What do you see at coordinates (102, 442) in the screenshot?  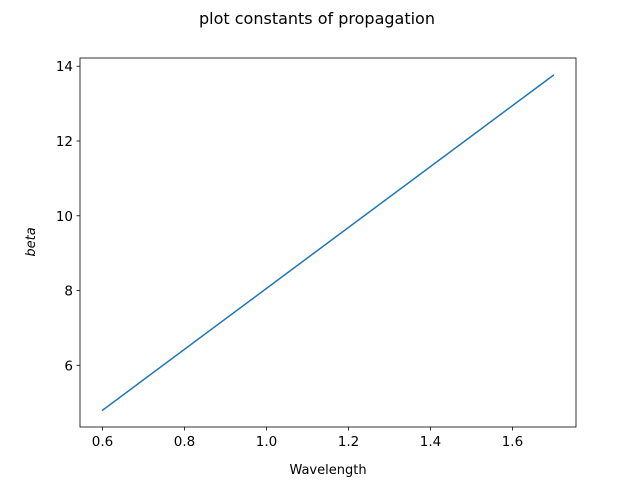 I see `x-tick-label: 0.6` at bounding box center [102, 442].